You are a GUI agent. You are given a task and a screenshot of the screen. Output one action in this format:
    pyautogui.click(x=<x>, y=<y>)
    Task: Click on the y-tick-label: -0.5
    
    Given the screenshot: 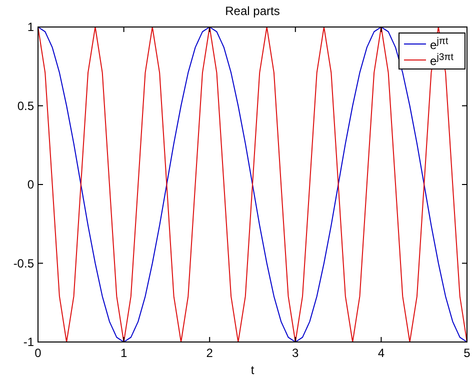 What is the action you would take?
    pyautogui.click(x=23, y=263)
    